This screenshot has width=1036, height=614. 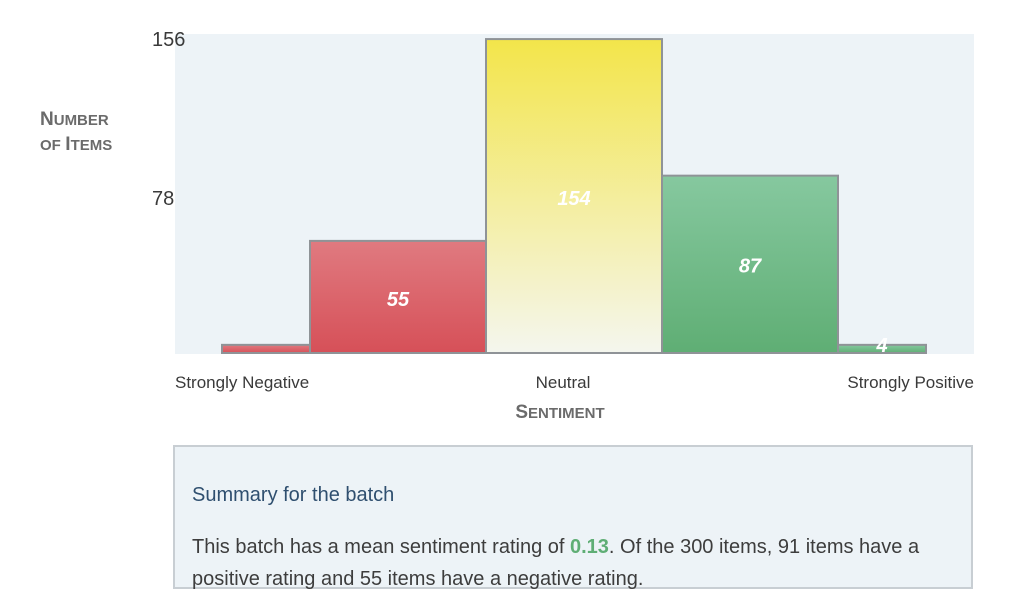 What do you see at coordinates (398, 300) in the screenshot?
I see `bar-value-label-1: 55` at bounding box center [398, 300].